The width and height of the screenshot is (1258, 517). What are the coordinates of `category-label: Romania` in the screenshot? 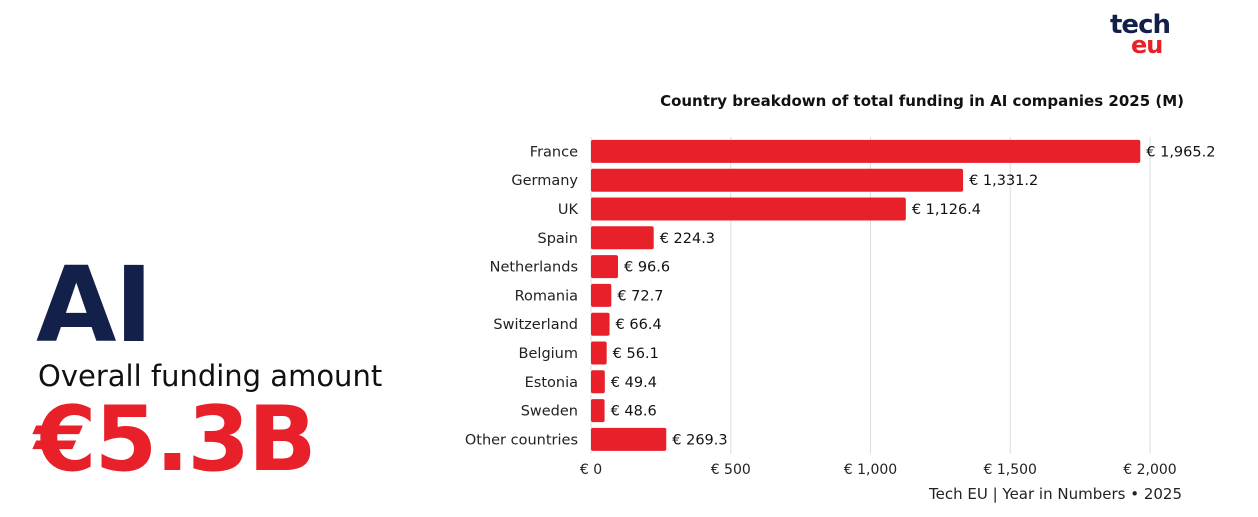 It's located at (546, 296).